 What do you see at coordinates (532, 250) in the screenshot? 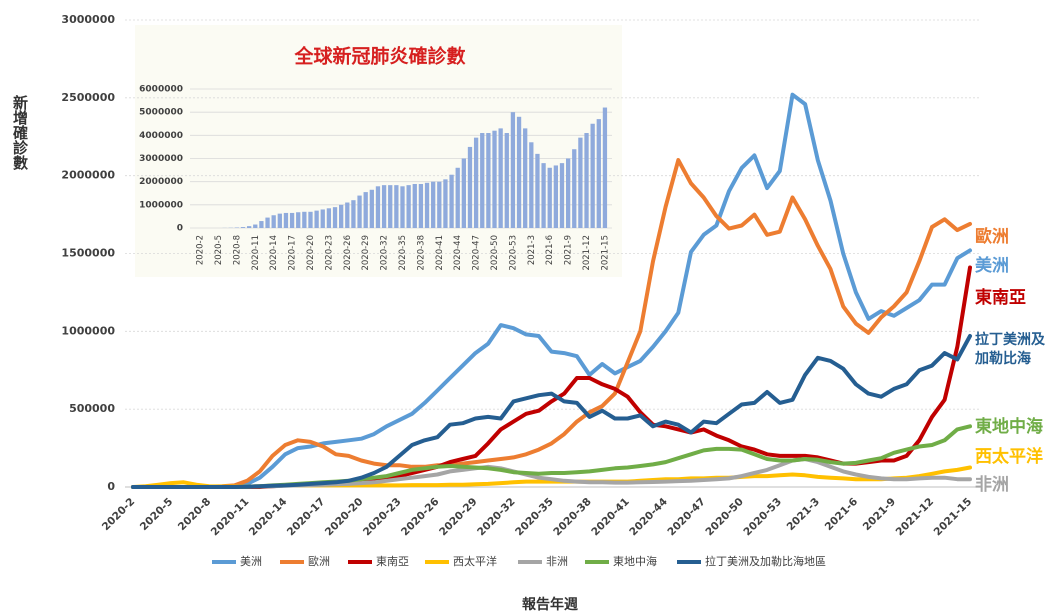
I see `x-tick-label: 2021-3` at bounding box center [532, 250].